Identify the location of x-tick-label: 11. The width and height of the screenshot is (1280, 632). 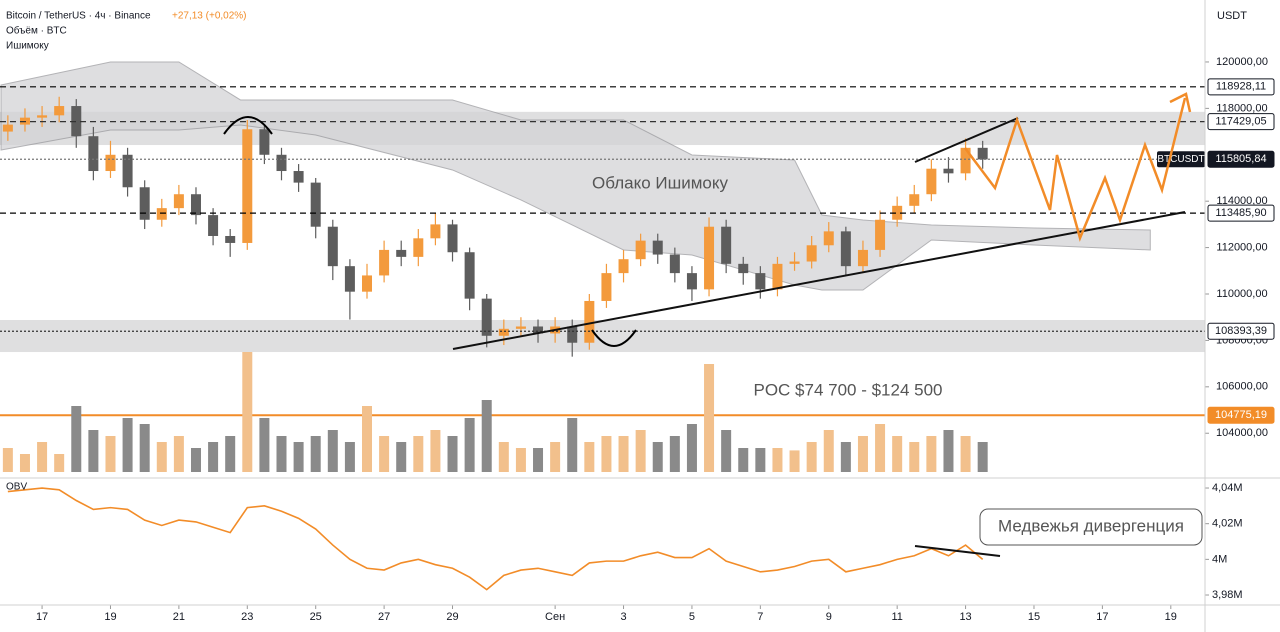
(896, 617).